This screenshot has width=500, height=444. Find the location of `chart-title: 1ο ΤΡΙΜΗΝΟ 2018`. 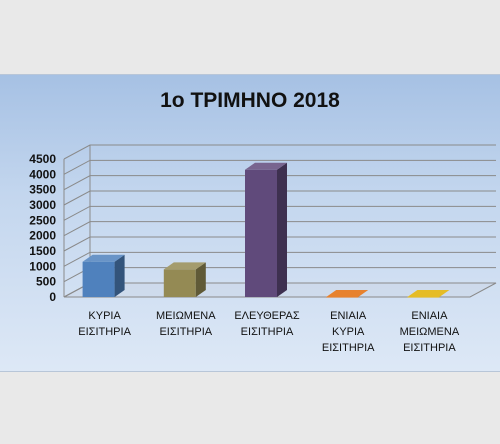

chart-title: 1ο ΤΡΙΜΗΝΟ 2018 is located at coordinates (250, 100).